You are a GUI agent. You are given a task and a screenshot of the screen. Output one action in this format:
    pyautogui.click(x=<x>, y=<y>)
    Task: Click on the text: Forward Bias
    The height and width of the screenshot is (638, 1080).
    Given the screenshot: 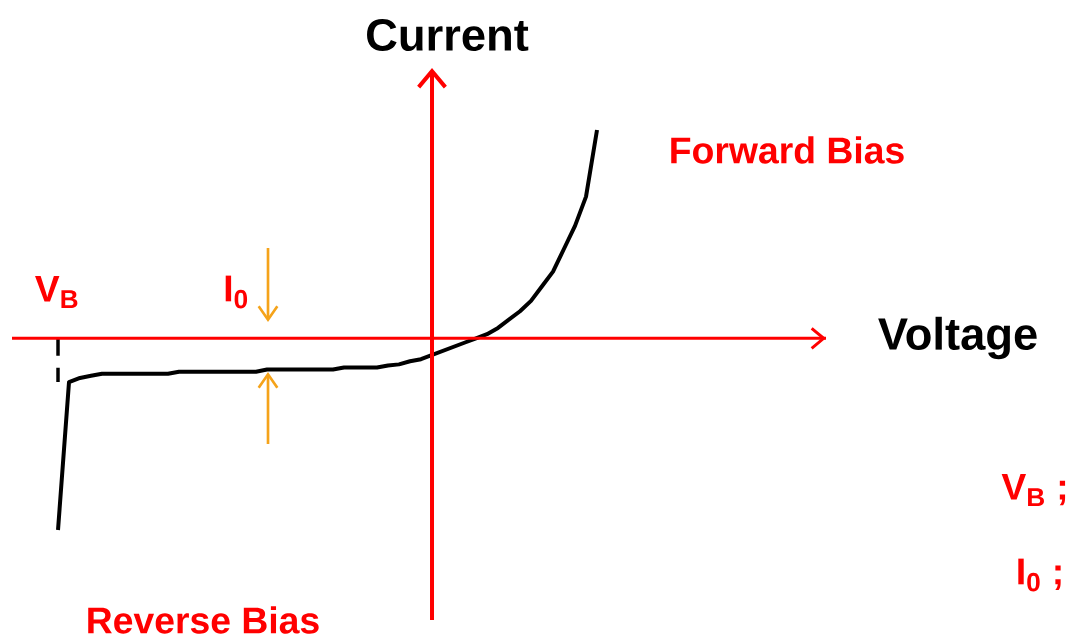 What is the action you would take?
    pyautogui.click(x=787, y=150)
    